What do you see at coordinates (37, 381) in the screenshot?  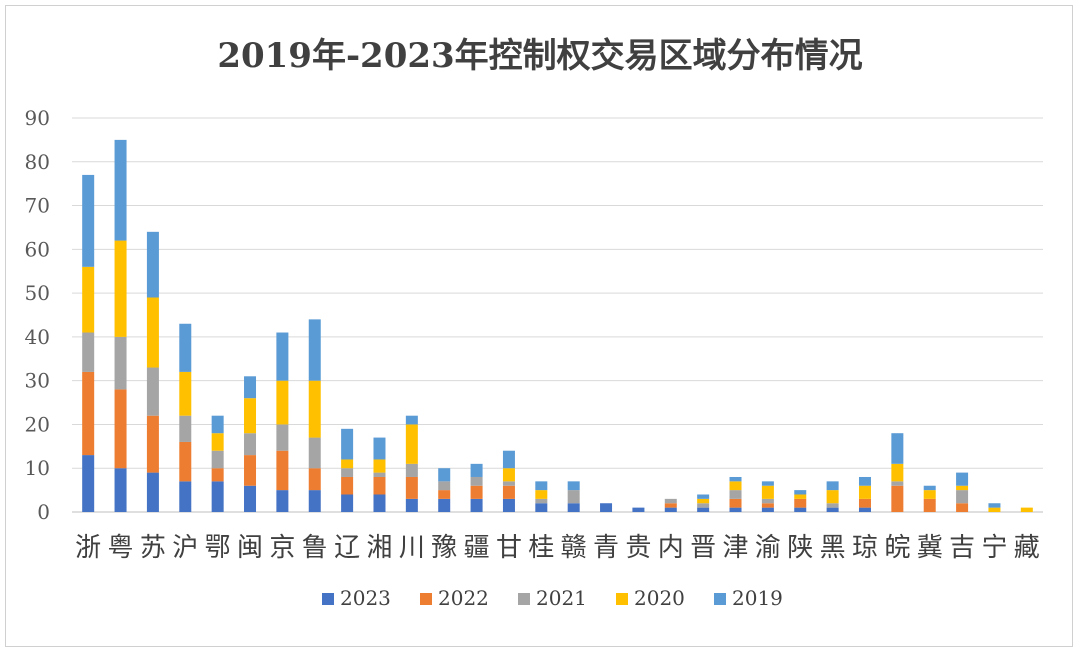 I see `y-tick-label: 30` at bounding box center [37, 381].